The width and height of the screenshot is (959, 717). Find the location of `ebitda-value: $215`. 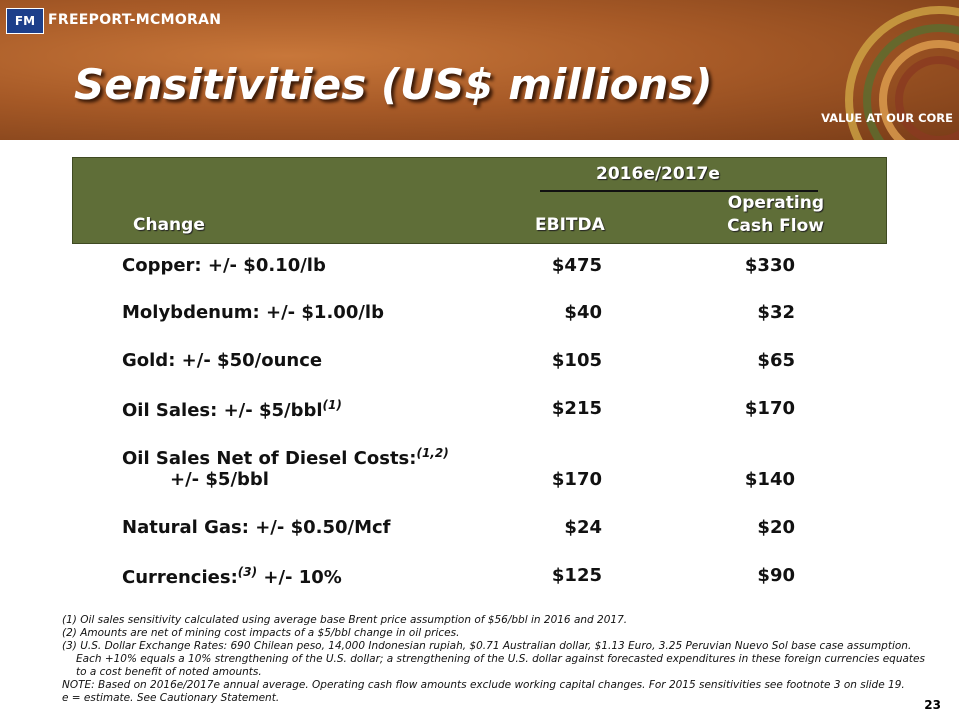

ebitda-value: $215 is located at coordinates (576, 408).